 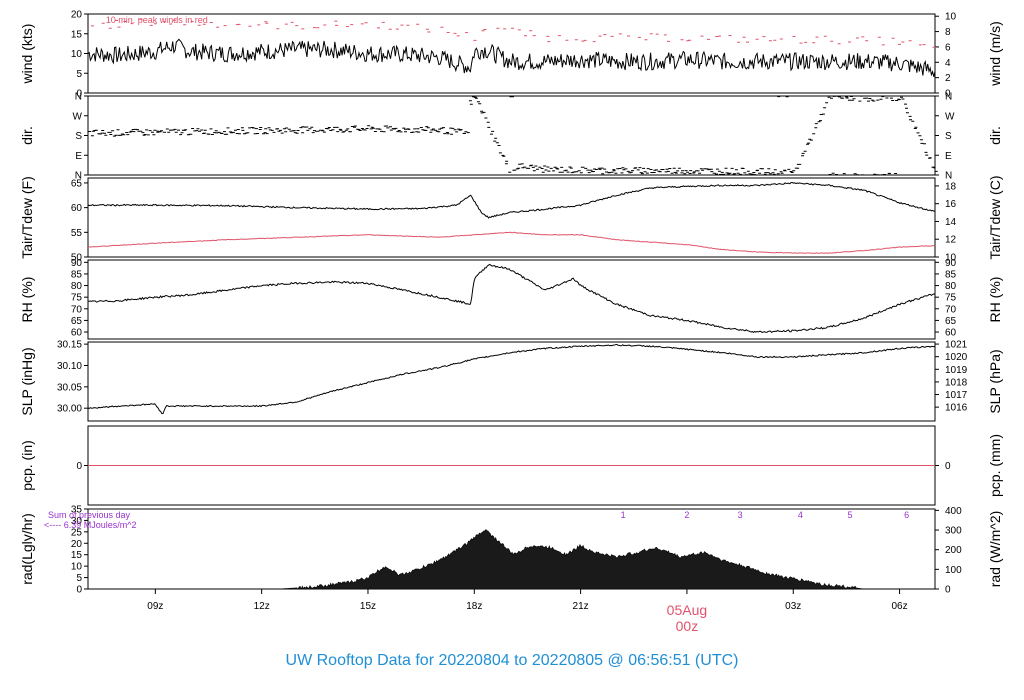 I want to click on y-tick-label-left: S, so click(x=78, y=136).